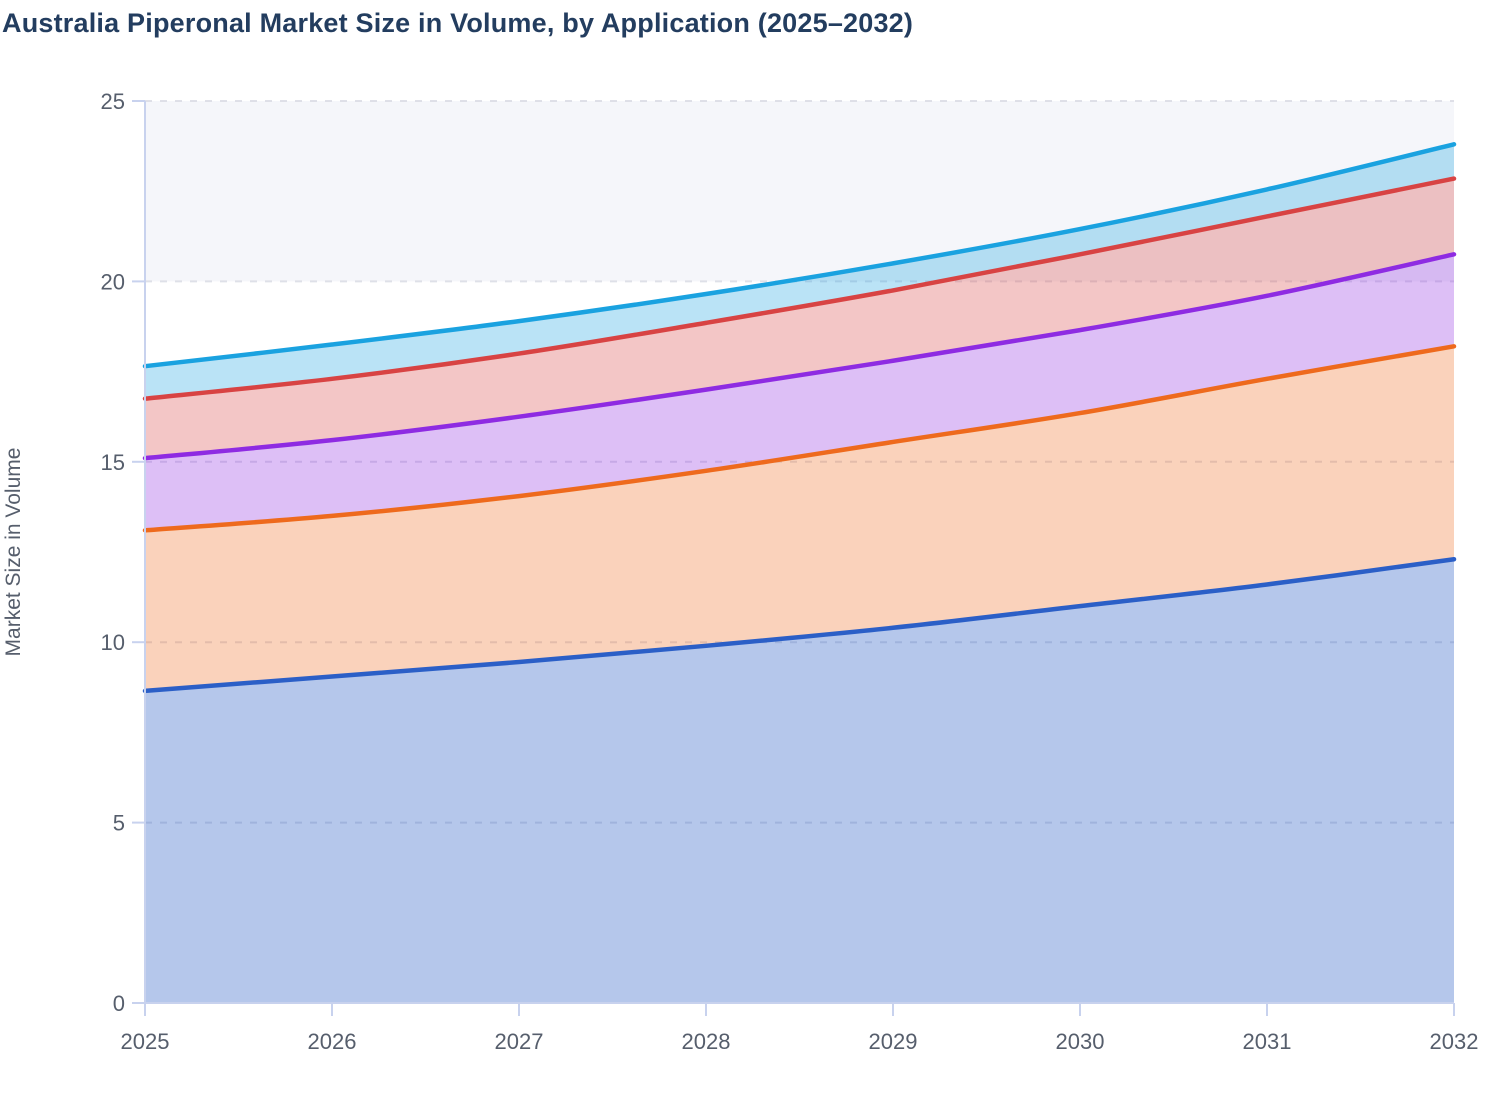 Image resolution: width=1508 pixels, height=1120 pixels. Describe the element at coordinates (113, 462) in the screenshot. I see `y-tick-label: 15` at that location.